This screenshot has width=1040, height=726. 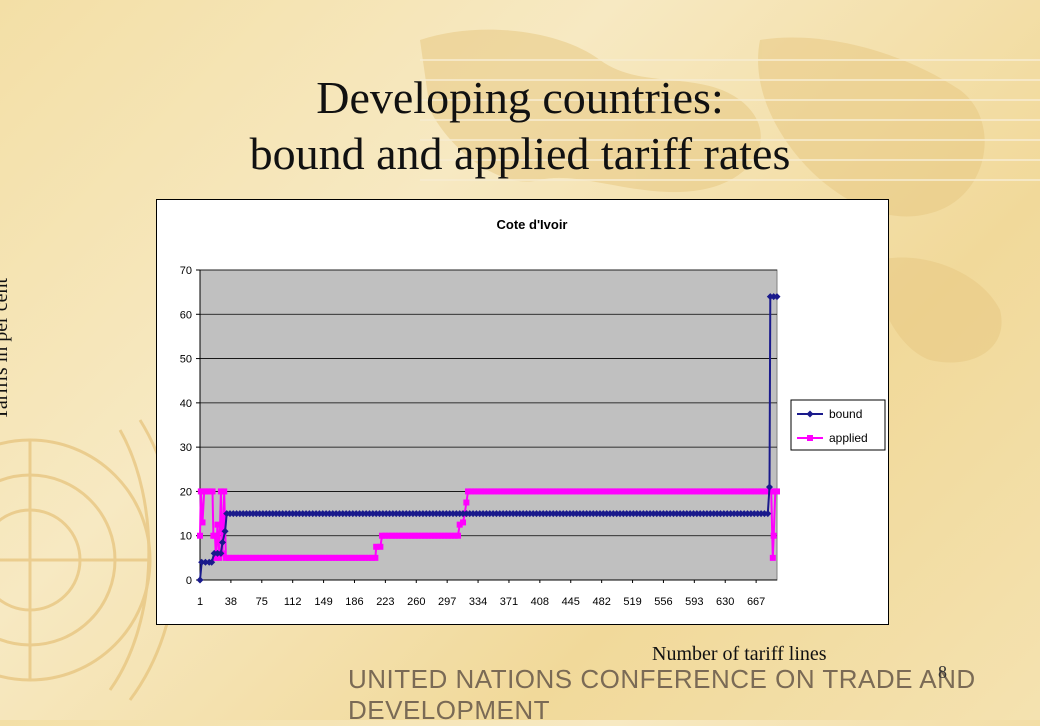 I want to click on y-axis-caption: Tariffs in per cent, so click(x=6, y=348).